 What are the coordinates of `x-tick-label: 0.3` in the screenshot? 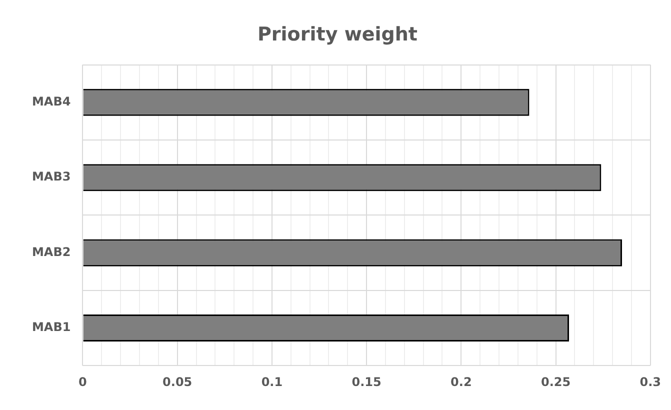 It's located at (651, 381).